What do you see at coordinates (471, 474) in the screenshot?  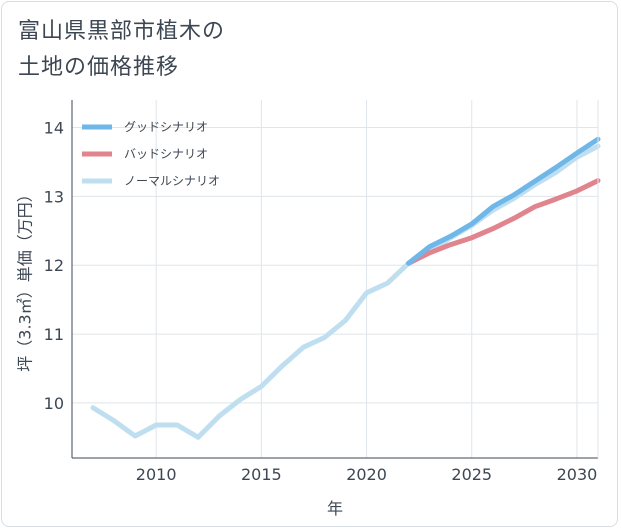 I see `x-tick-label-2025: 2025` at bounding box center [471, 474].